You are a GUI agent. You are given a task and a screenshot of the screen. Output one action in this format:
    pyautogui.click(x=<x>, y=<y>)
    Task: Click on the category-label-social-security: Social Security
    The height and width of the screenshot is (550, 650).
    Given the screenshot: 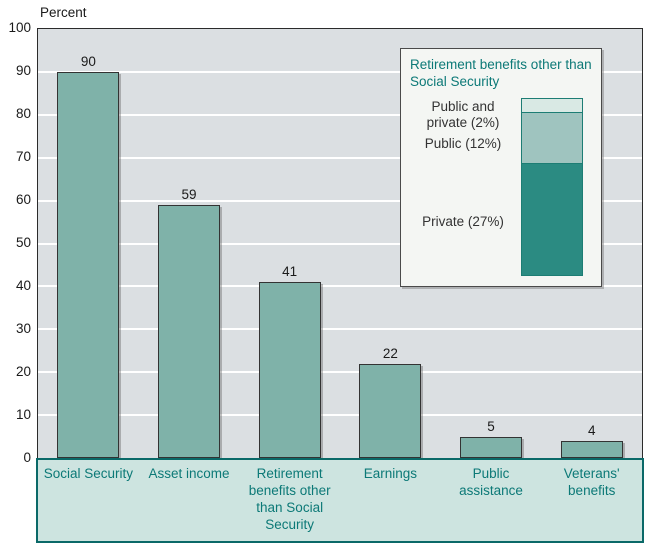 What is the action you would take?
    pyautogui.click(x=88, y=473)
    